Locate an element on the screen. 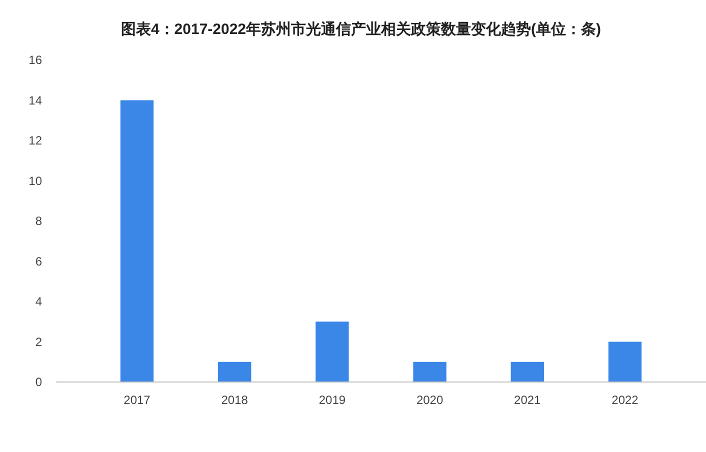  y-tick-label: 2 is located at coordinates (38, 341).